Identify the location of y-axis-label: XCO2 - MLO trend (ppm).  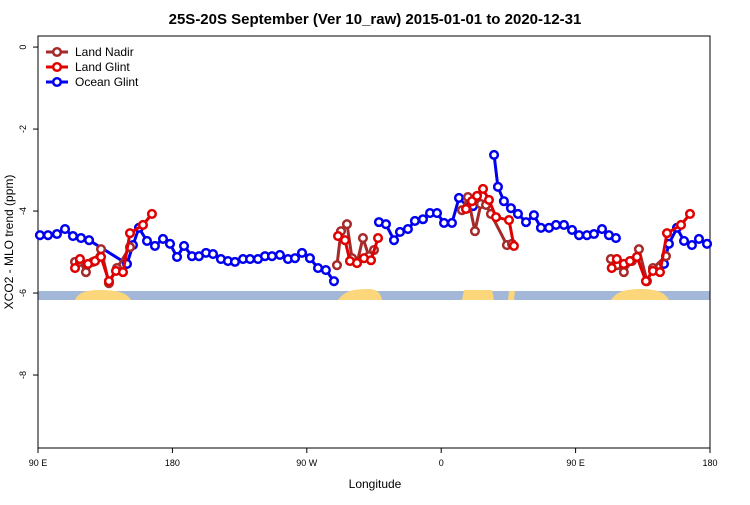
(9, 242).